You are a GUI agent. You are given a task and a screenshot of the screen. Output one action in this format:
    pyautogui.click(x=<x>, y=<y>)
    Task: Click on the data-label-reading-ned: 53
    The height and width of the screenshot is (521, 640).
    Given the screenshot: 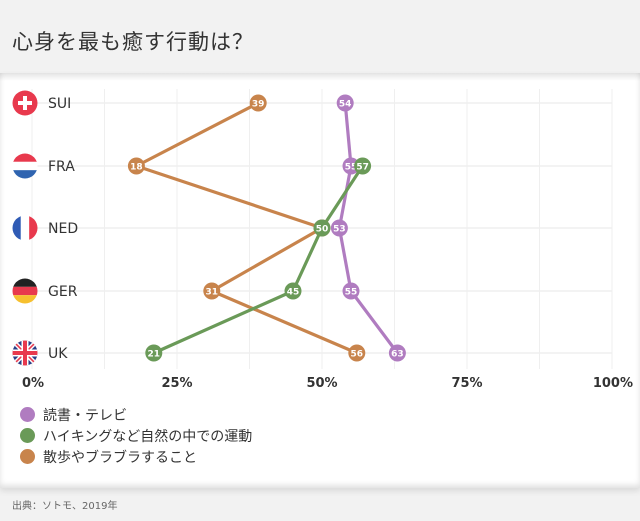 What is the action you would take?
    pyautogui.click(x=339, y=229)
    